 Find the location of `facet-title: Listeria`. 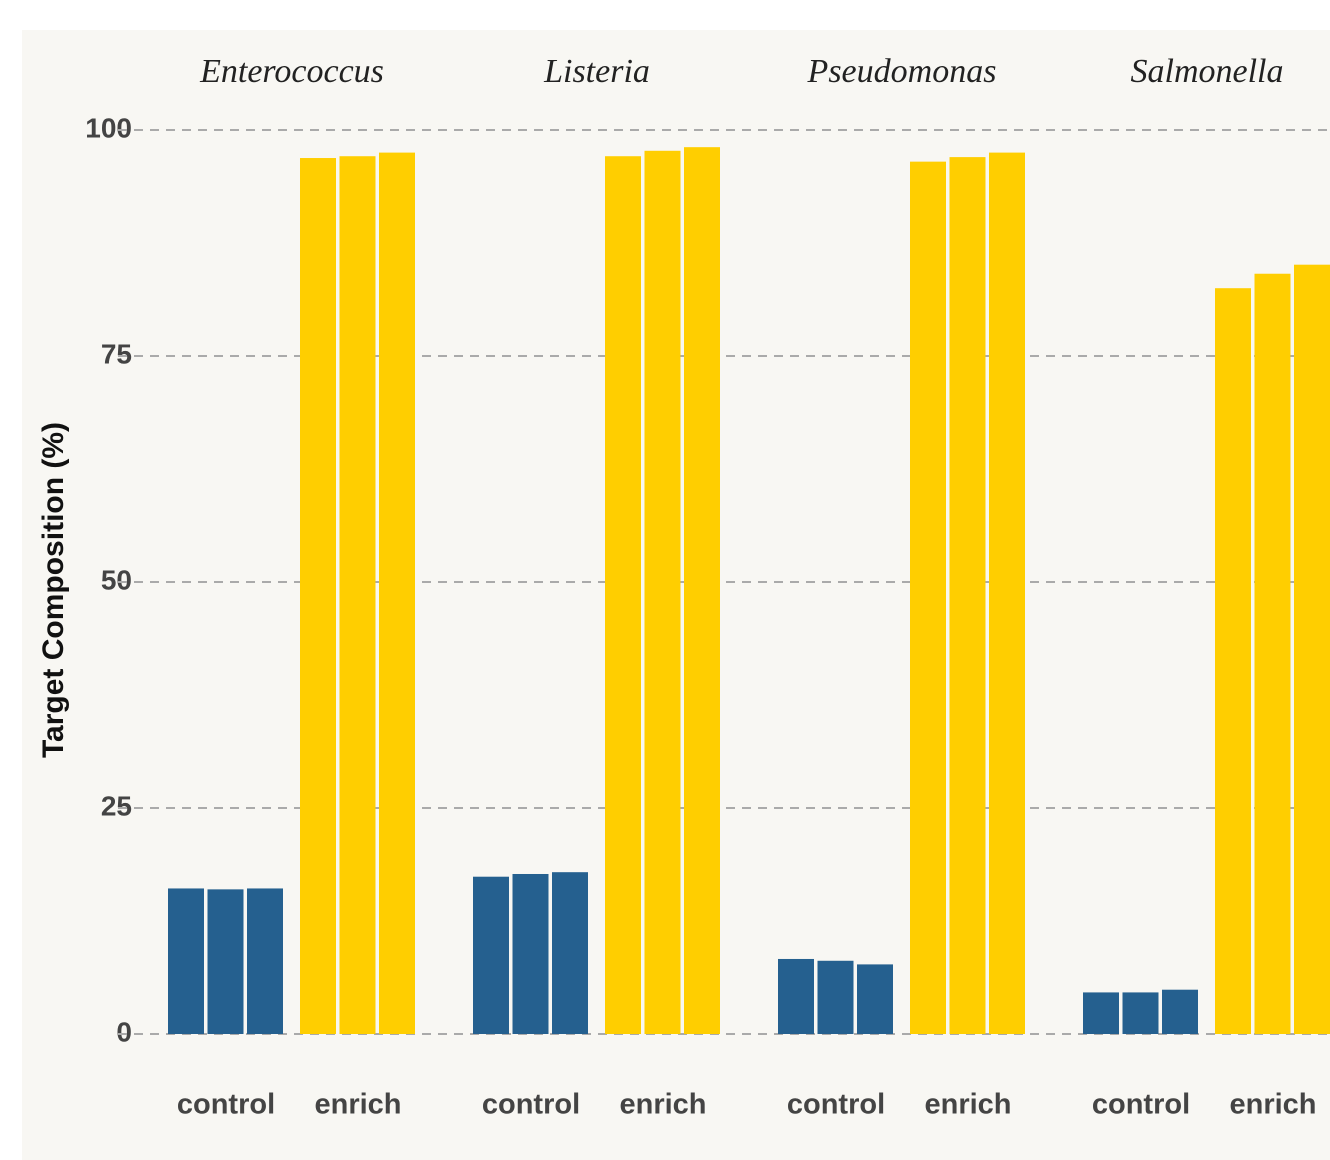

facet-title: Listeria is located at coordinates (596, 71).